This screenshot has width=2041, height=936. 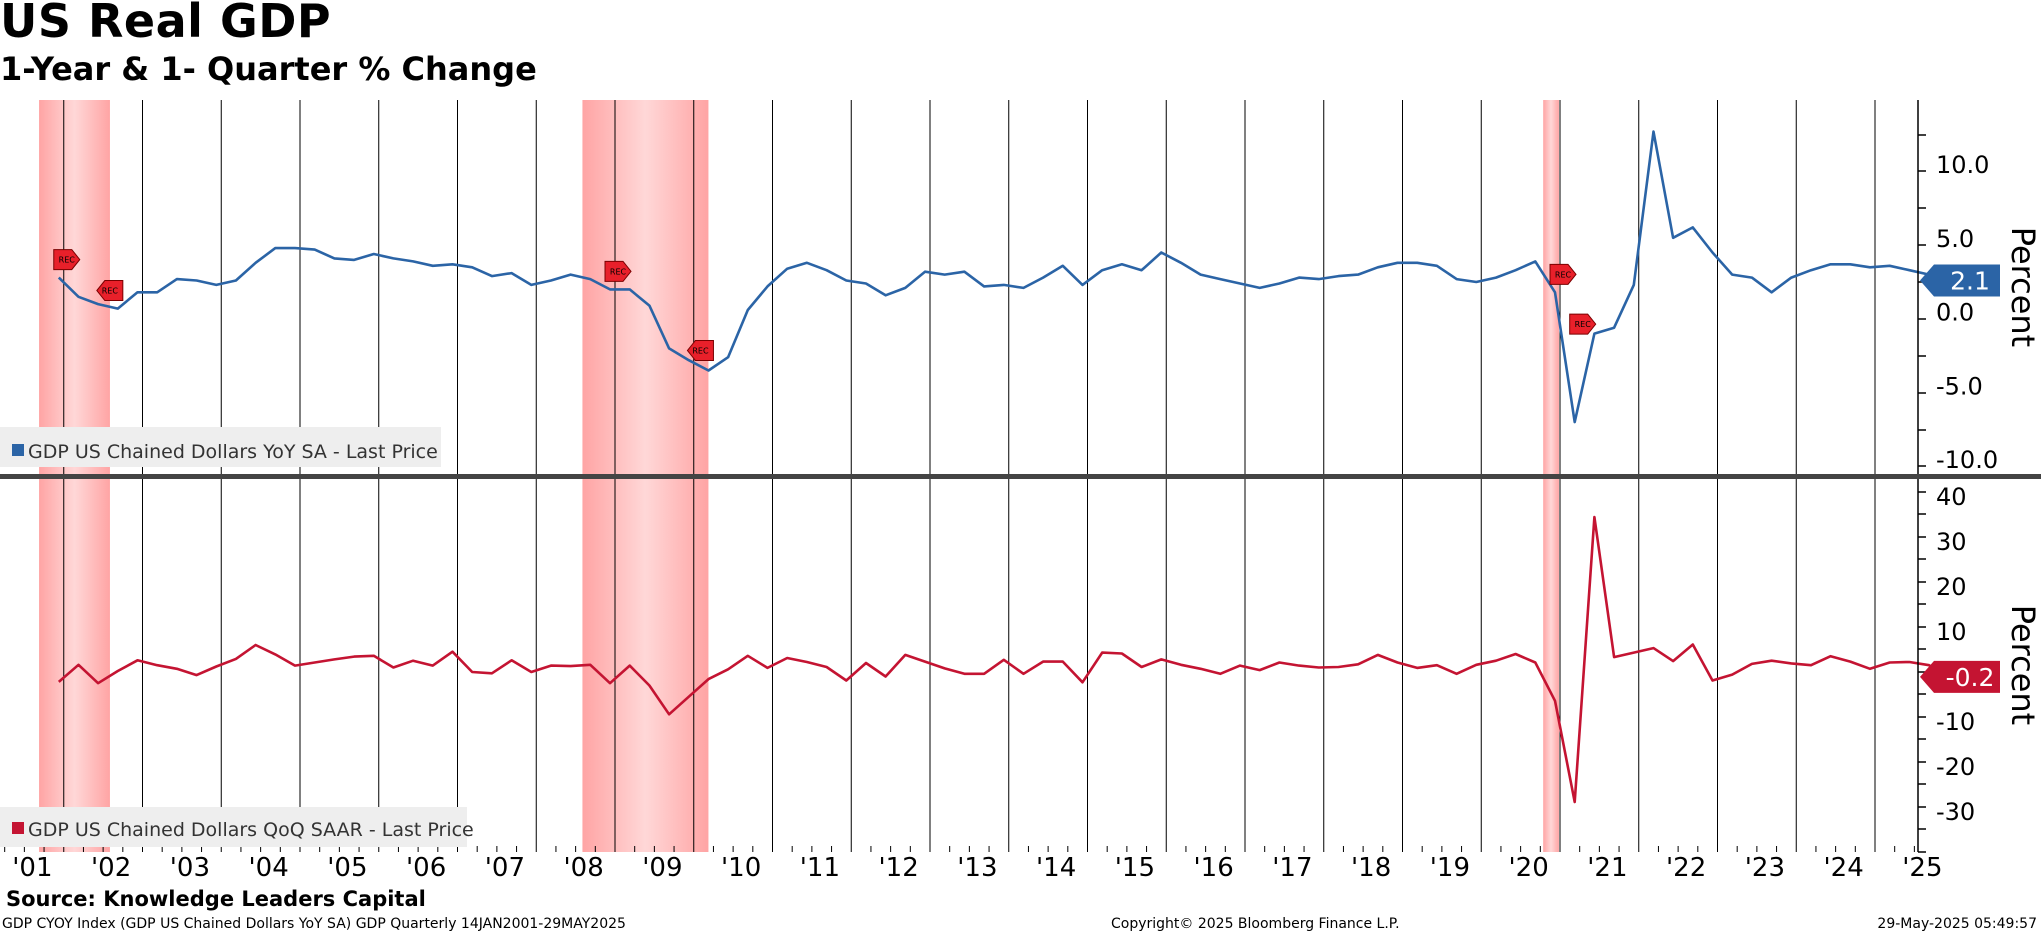 What do you see at coordinates (1955, 767) in the screenshot?
I see `y-tick-label: -20` at bounding box center [1955, 767].